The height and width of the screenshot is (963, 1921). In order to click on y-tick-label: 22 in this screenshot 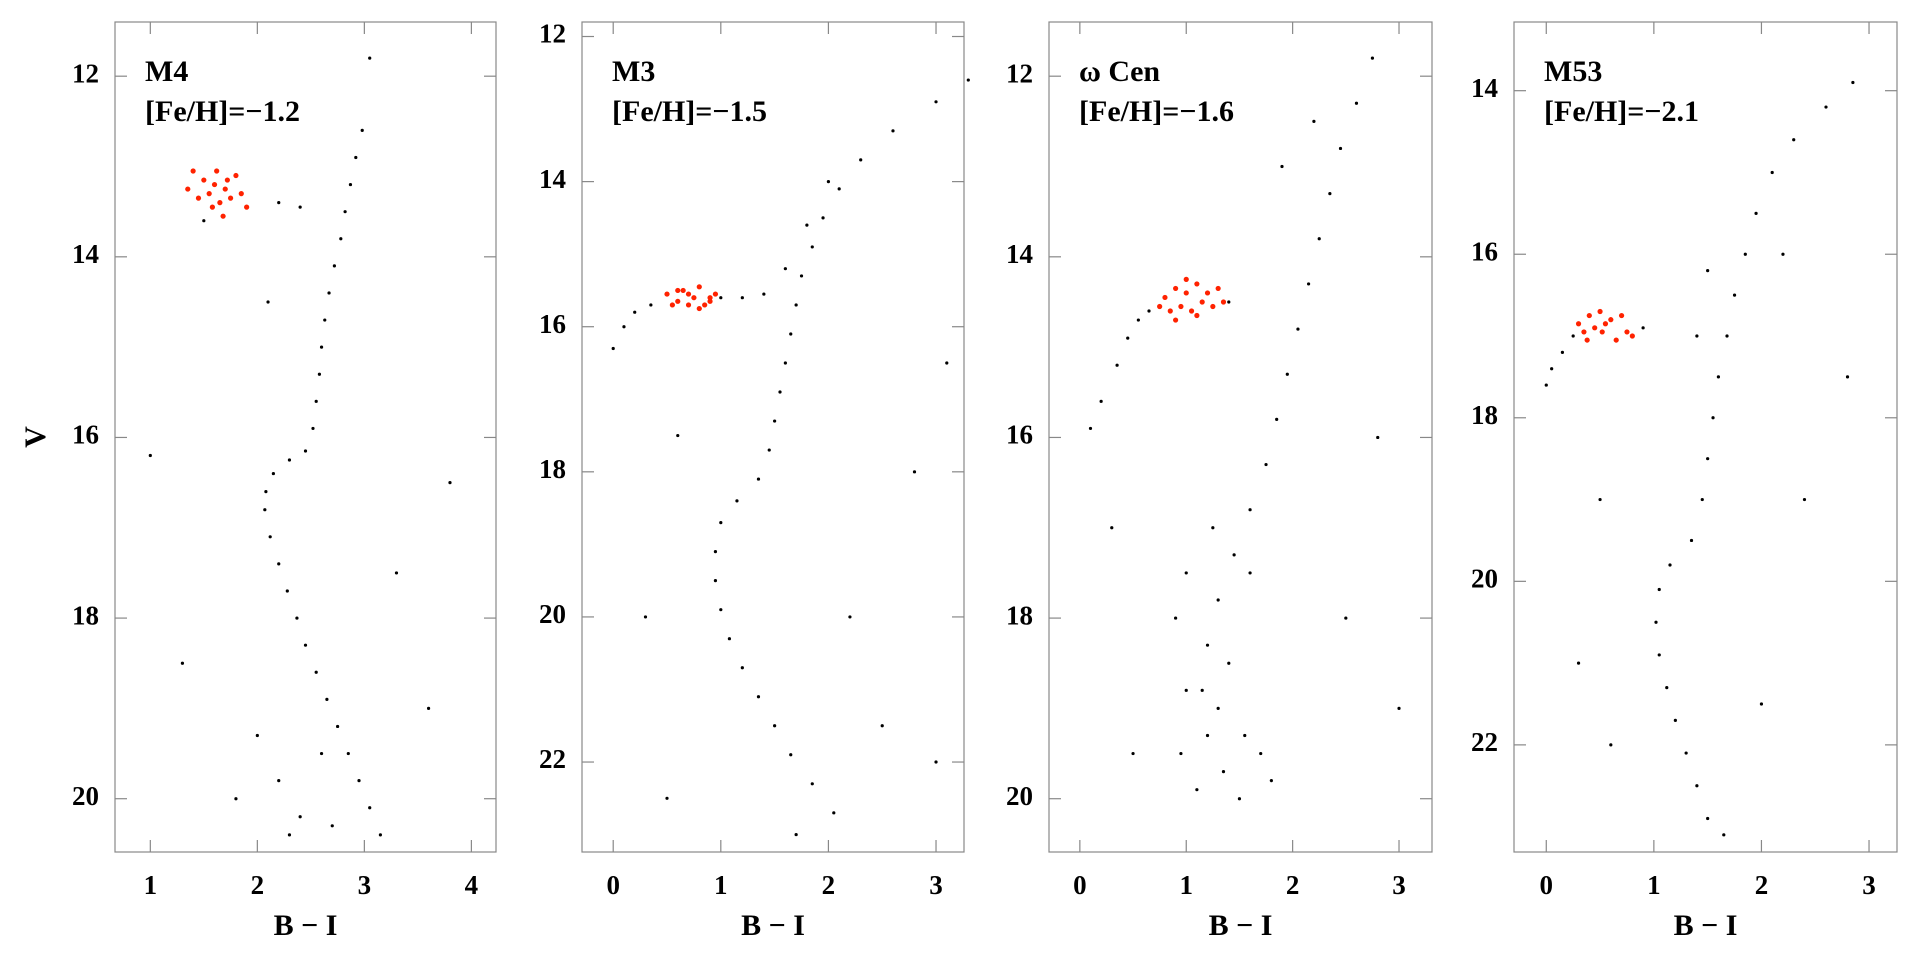, I will do `click(1484, 742)`.